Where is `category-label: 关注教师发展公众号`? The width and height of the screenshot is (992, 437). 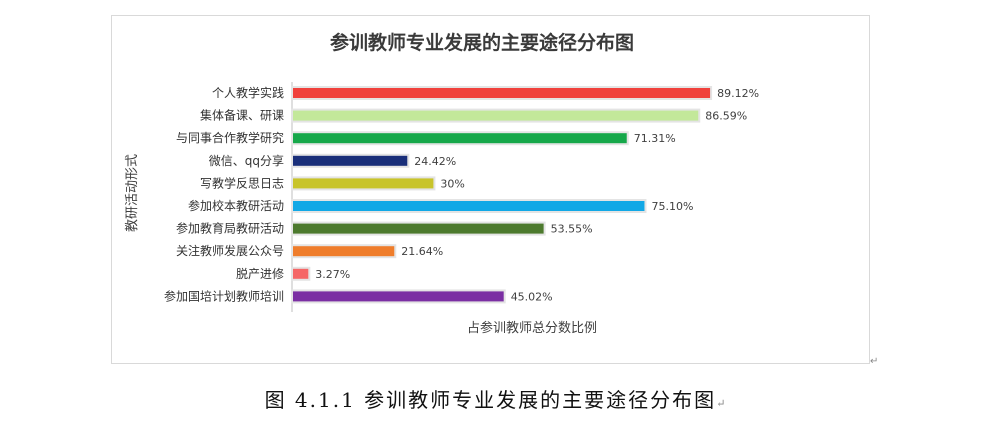 category-label: 关注教师发展公众号 is located at coordinates (230, 250).